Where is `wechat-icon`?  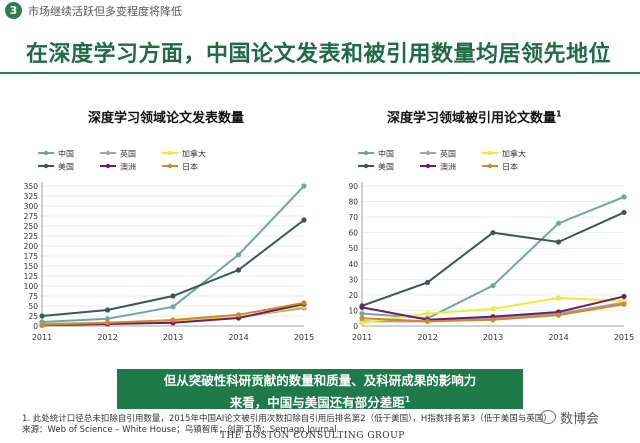
wechat-icon is located at coordinates (548, 417).